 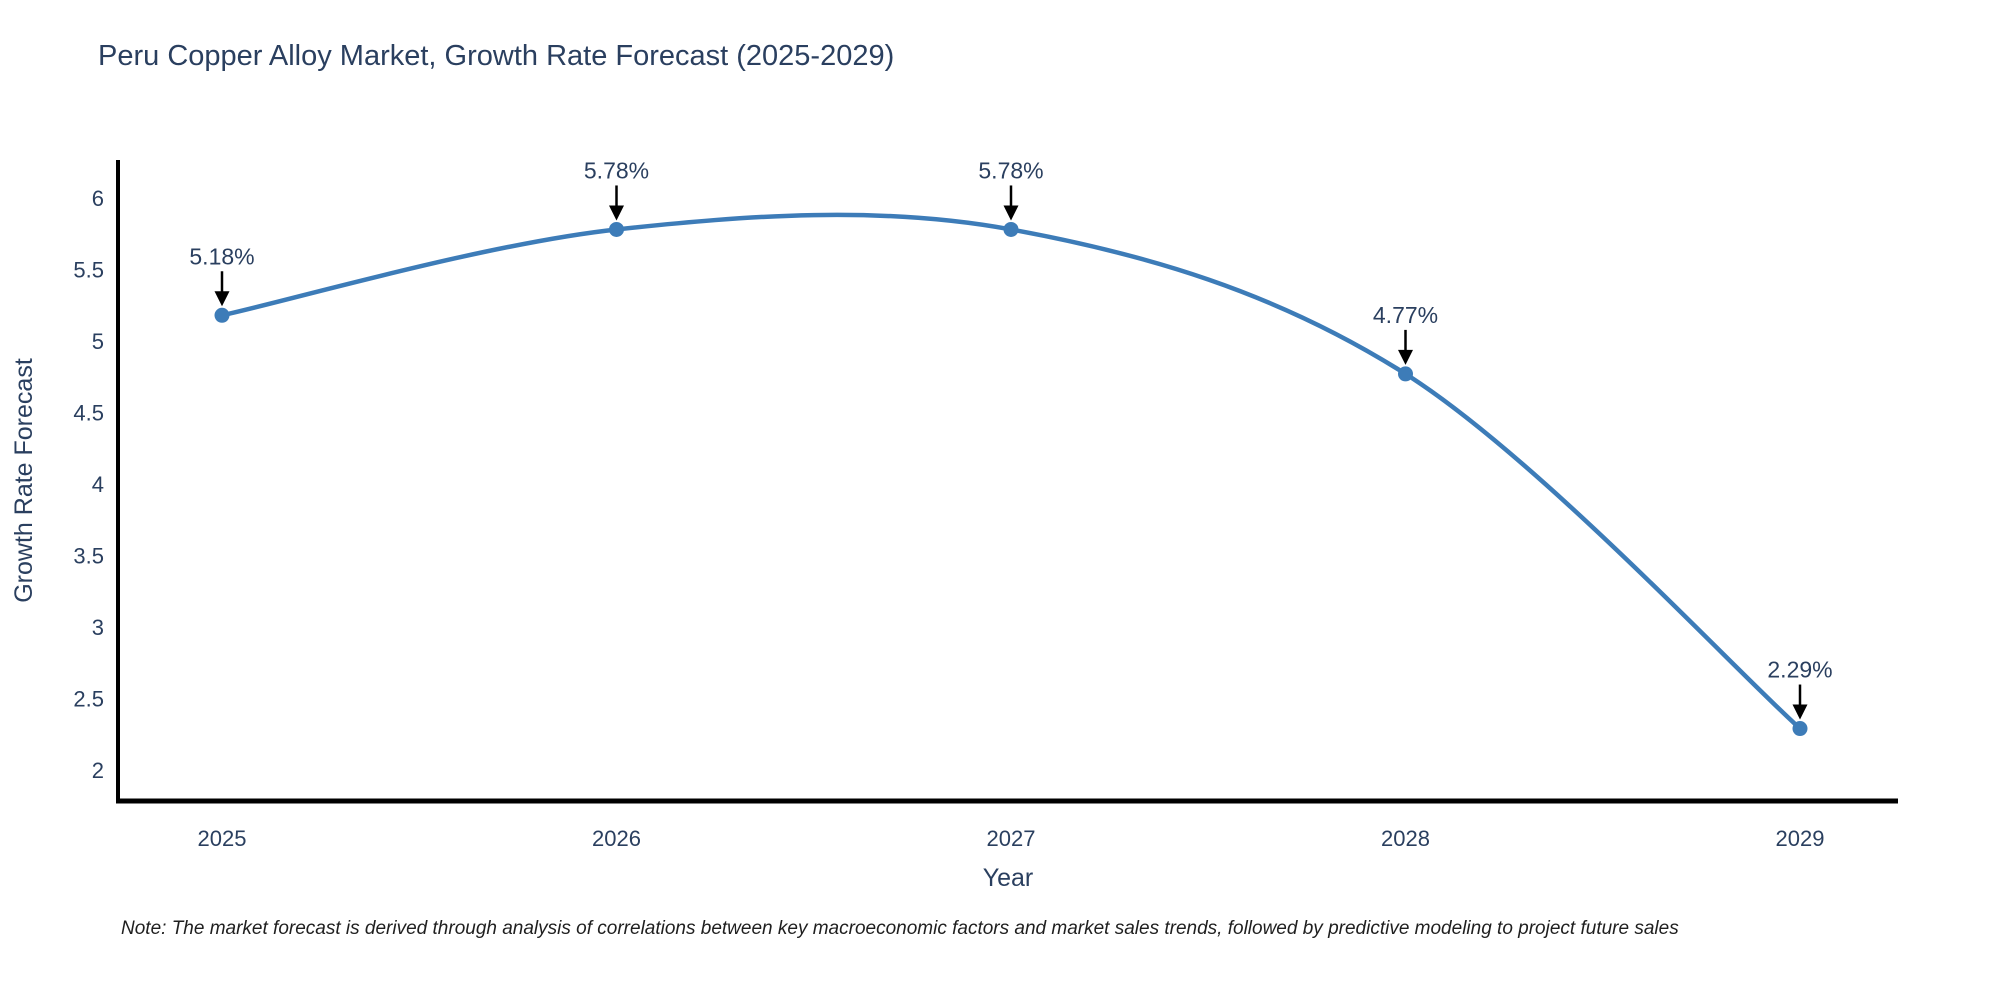 What do you see at coordinates (88, 699) in the screenshot?
I see `y-tick-label: 2.5` at bounding box center [88, 699].